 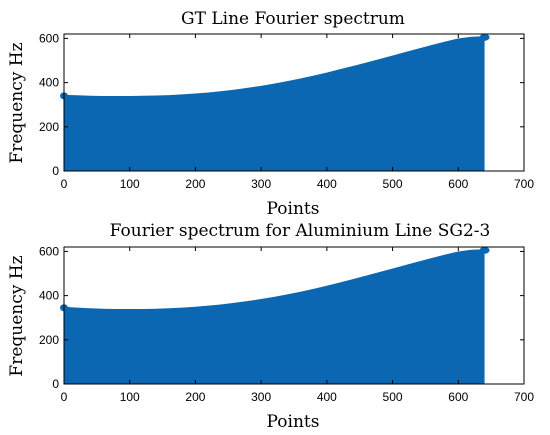 I want to click on chart-title: GT Line Fourier spectrum, so click(x=293, y=19).